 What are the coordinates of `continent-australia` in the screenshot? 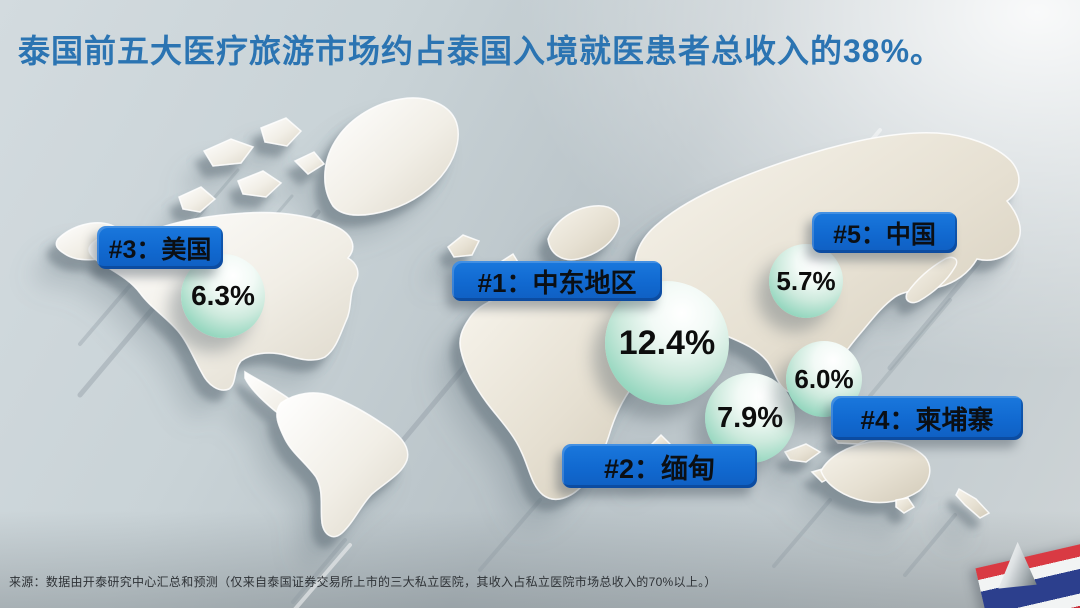 It's located at (905, 479).